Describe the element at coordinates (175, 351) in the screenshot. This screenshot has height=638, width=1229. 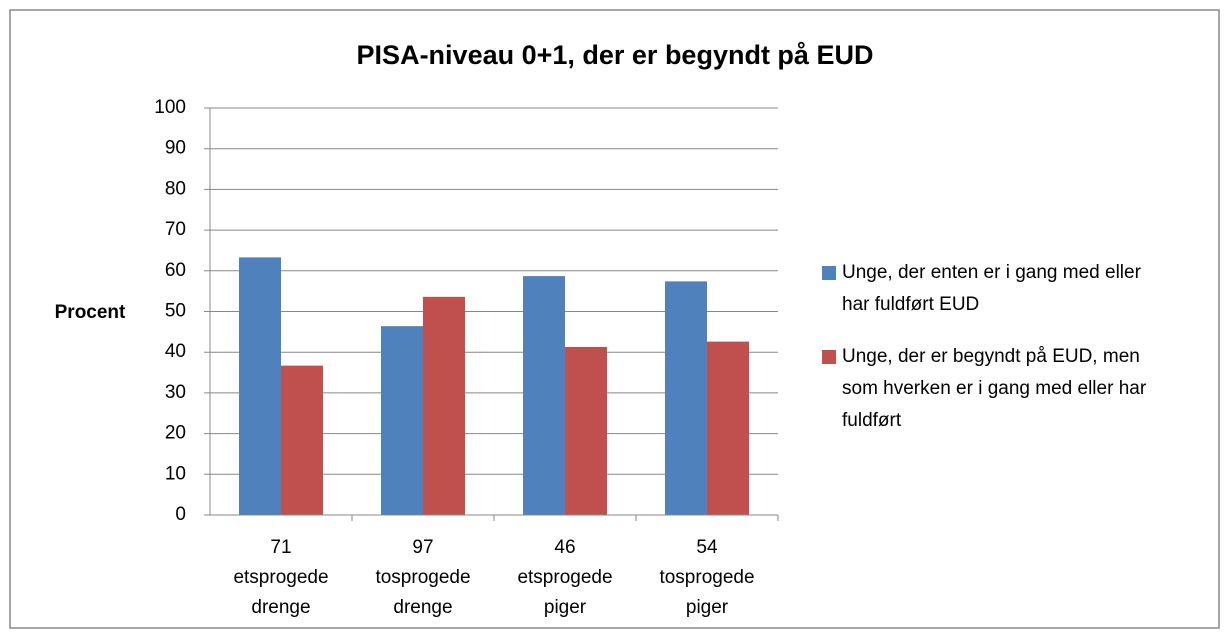
I see `y-tick-label: 40` at that location.